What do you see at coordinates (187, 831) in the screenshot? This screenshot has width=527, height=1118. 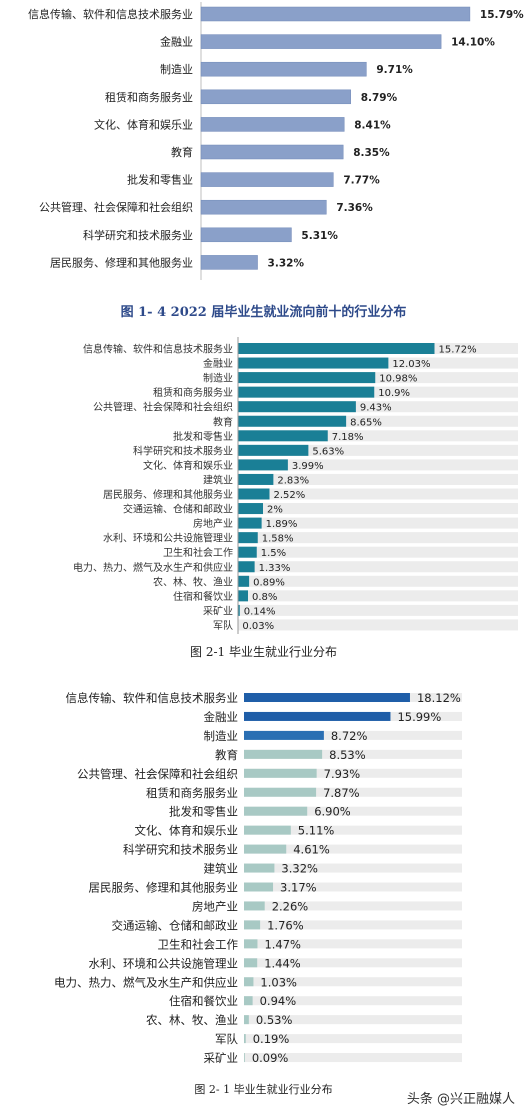 I see `chart-3-category-label: 文化、体育和娱乐业` at bounding box center [187, 831].